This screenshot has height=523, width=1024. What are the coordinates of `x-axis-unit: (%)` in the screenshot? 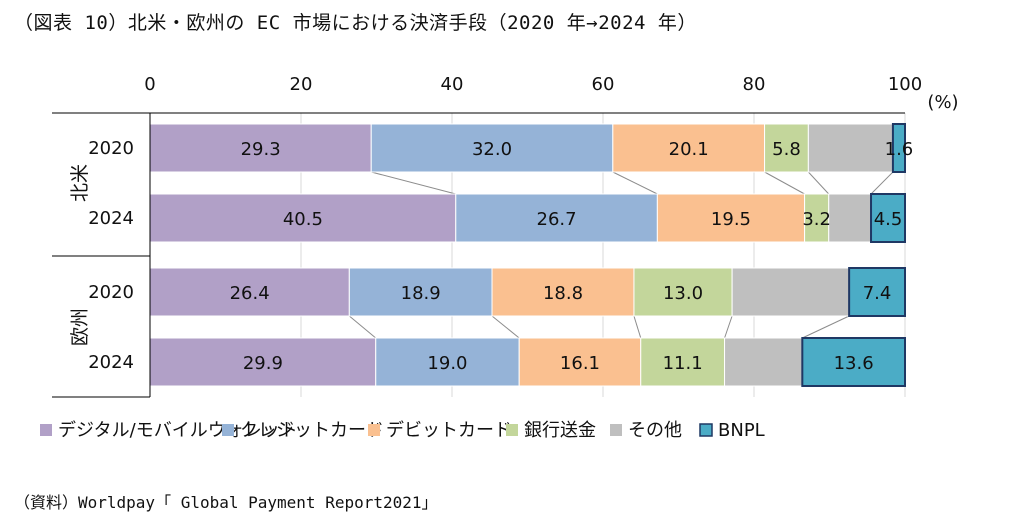 It's located at (942, 102).